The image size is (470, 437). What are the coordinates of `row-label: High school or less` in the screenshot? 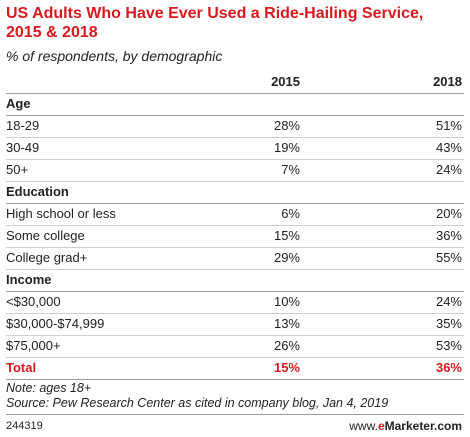 It's located at (61, 213).